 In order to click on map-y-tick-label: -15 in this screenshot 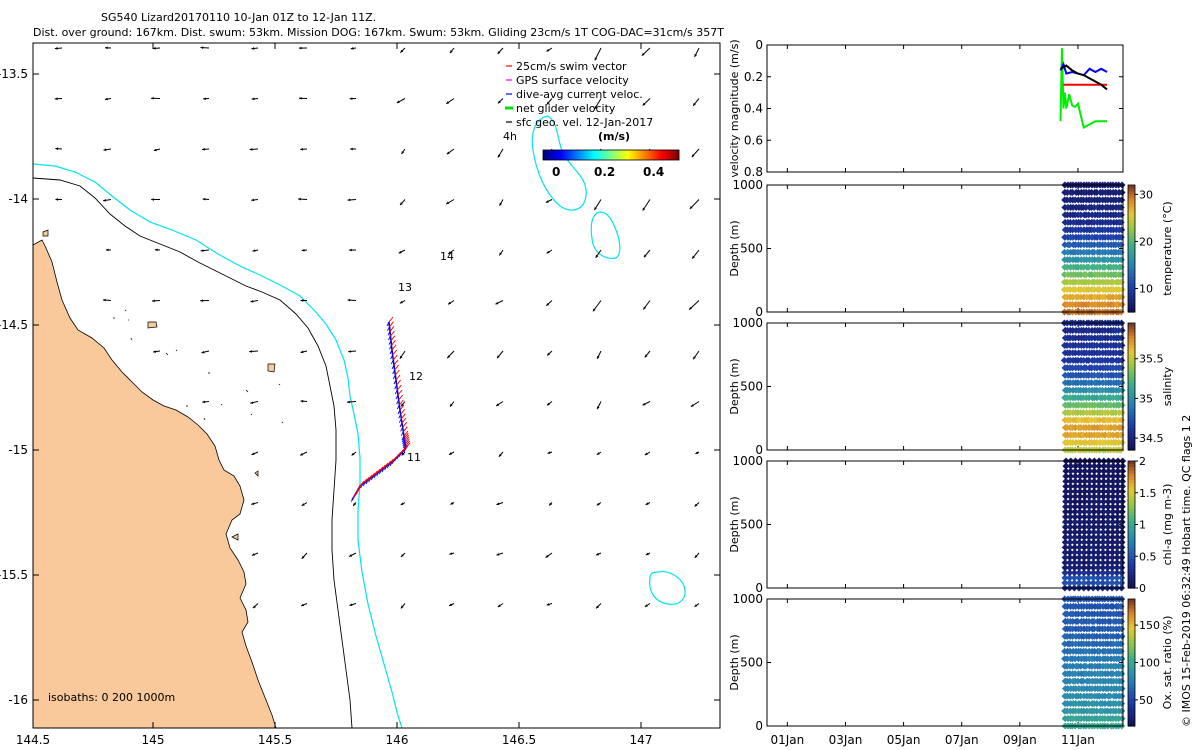, I will do `click(18, 450)`.